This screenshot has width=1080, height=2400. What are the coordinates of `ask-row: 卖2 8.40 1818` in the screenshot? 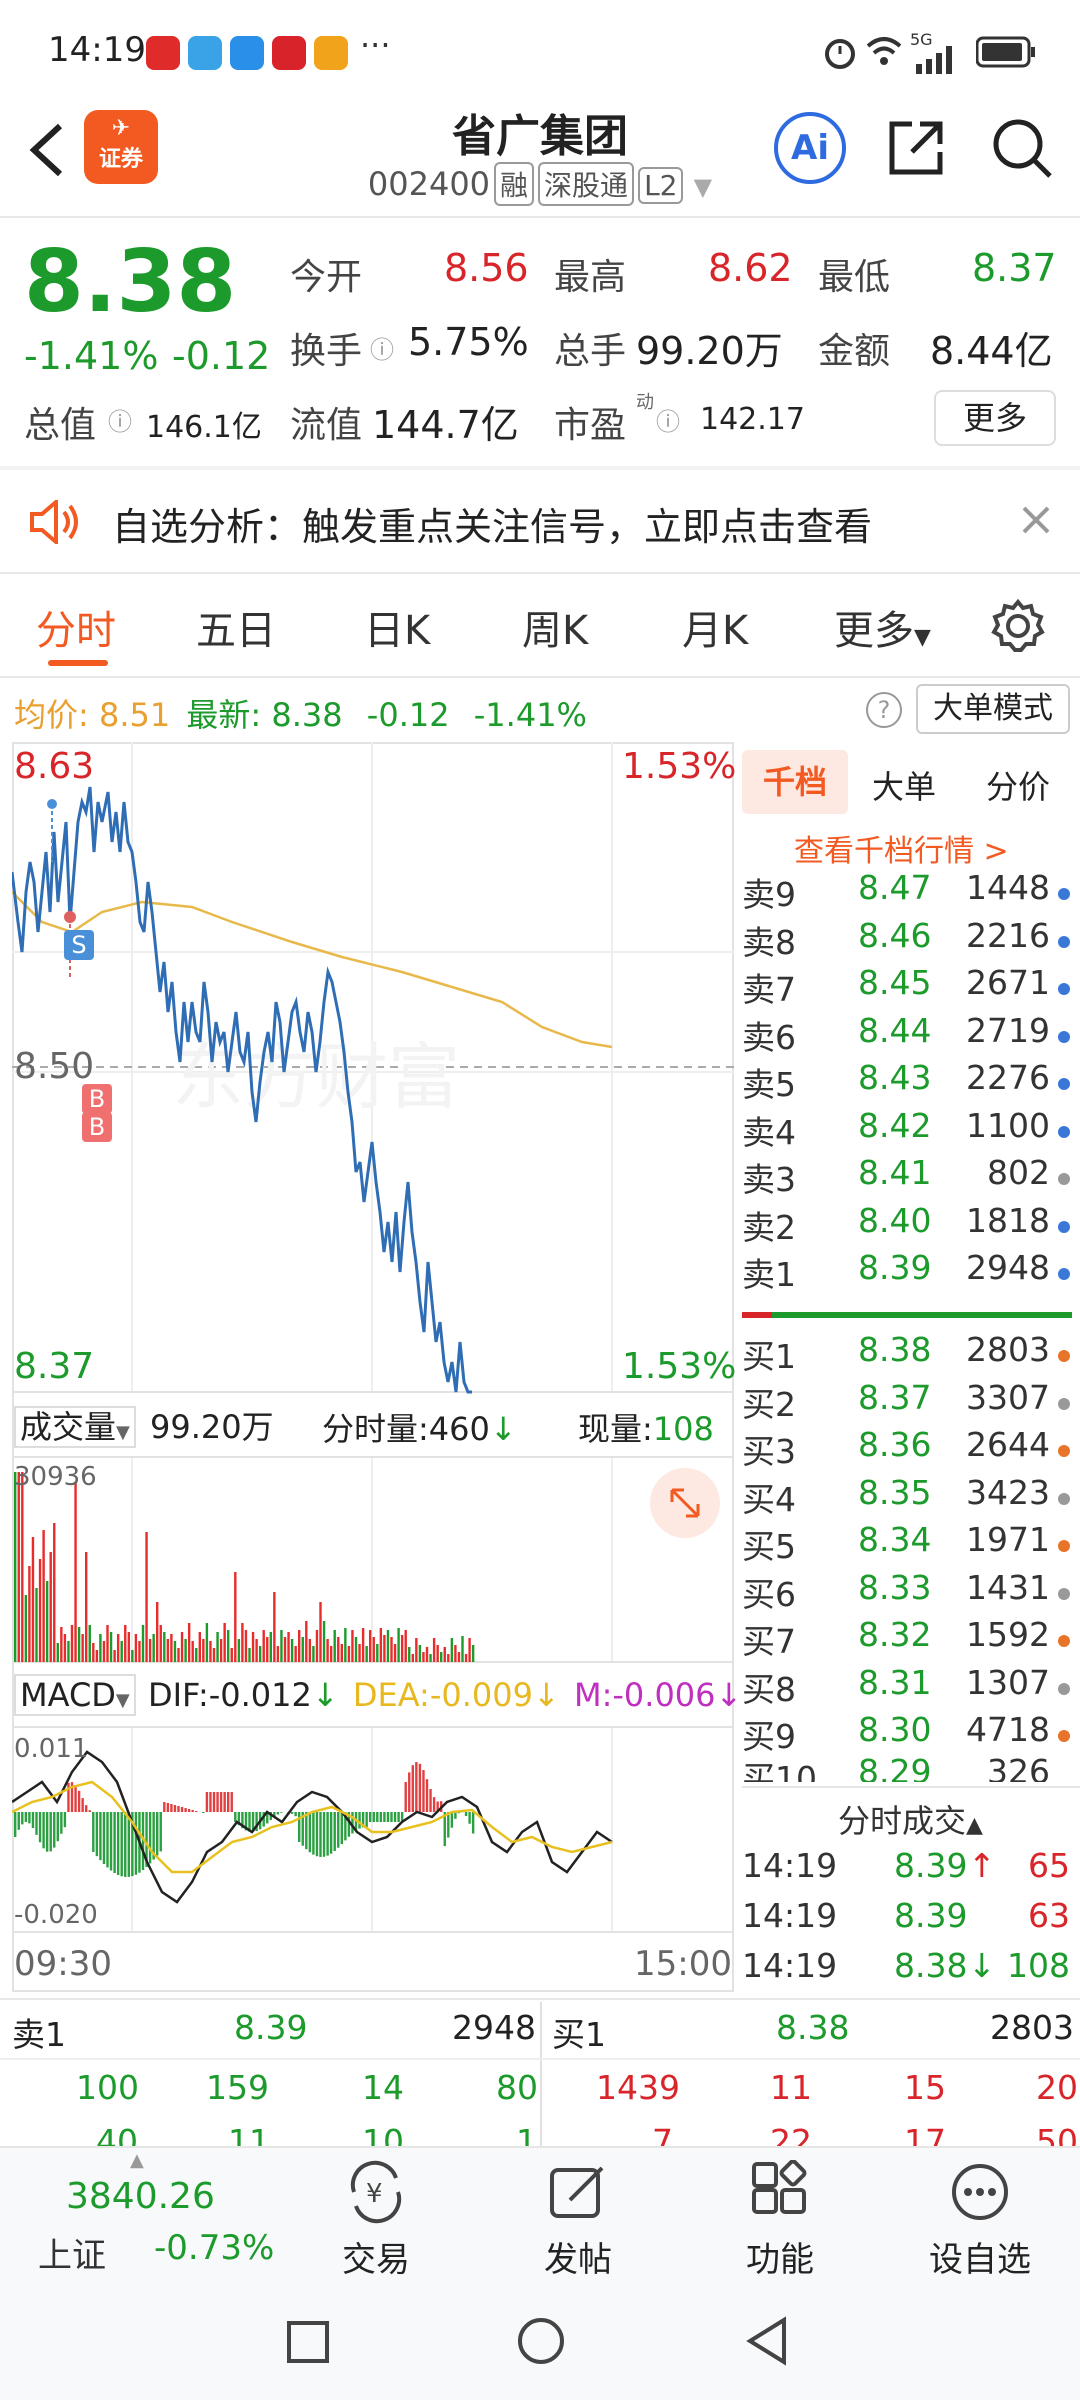 It's located at (907, 1225).